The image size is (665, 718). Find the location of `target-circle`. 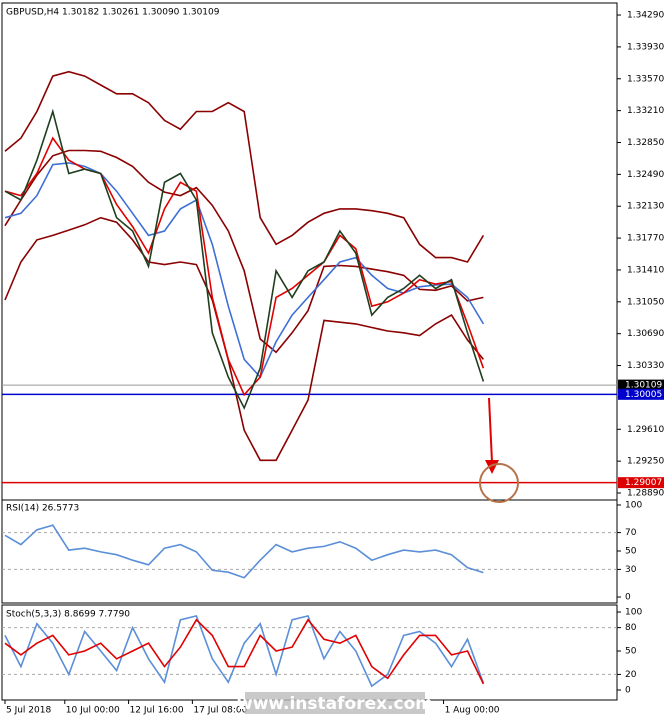

target-circle is located at coordinates (499, 483).